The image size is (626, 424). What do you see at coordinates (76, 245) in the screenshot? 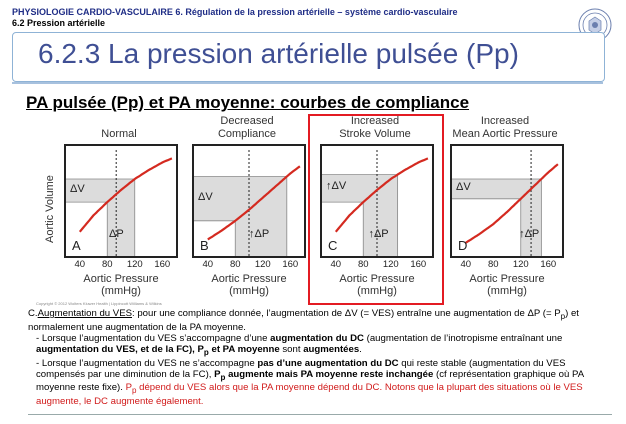
I see `panel-letter: A` at bounding box center [76, 245].